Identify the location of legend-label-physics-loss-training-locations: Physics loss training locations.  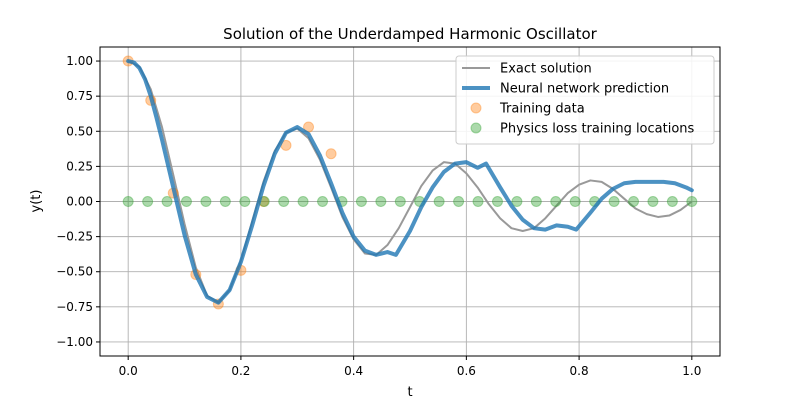
(597, 129).